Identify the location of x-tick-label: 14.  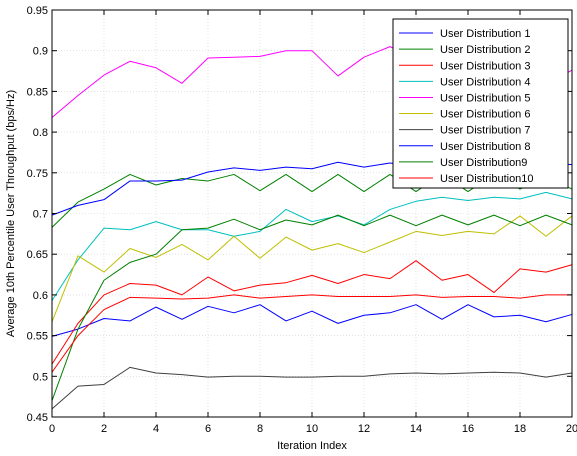
(416, 429).